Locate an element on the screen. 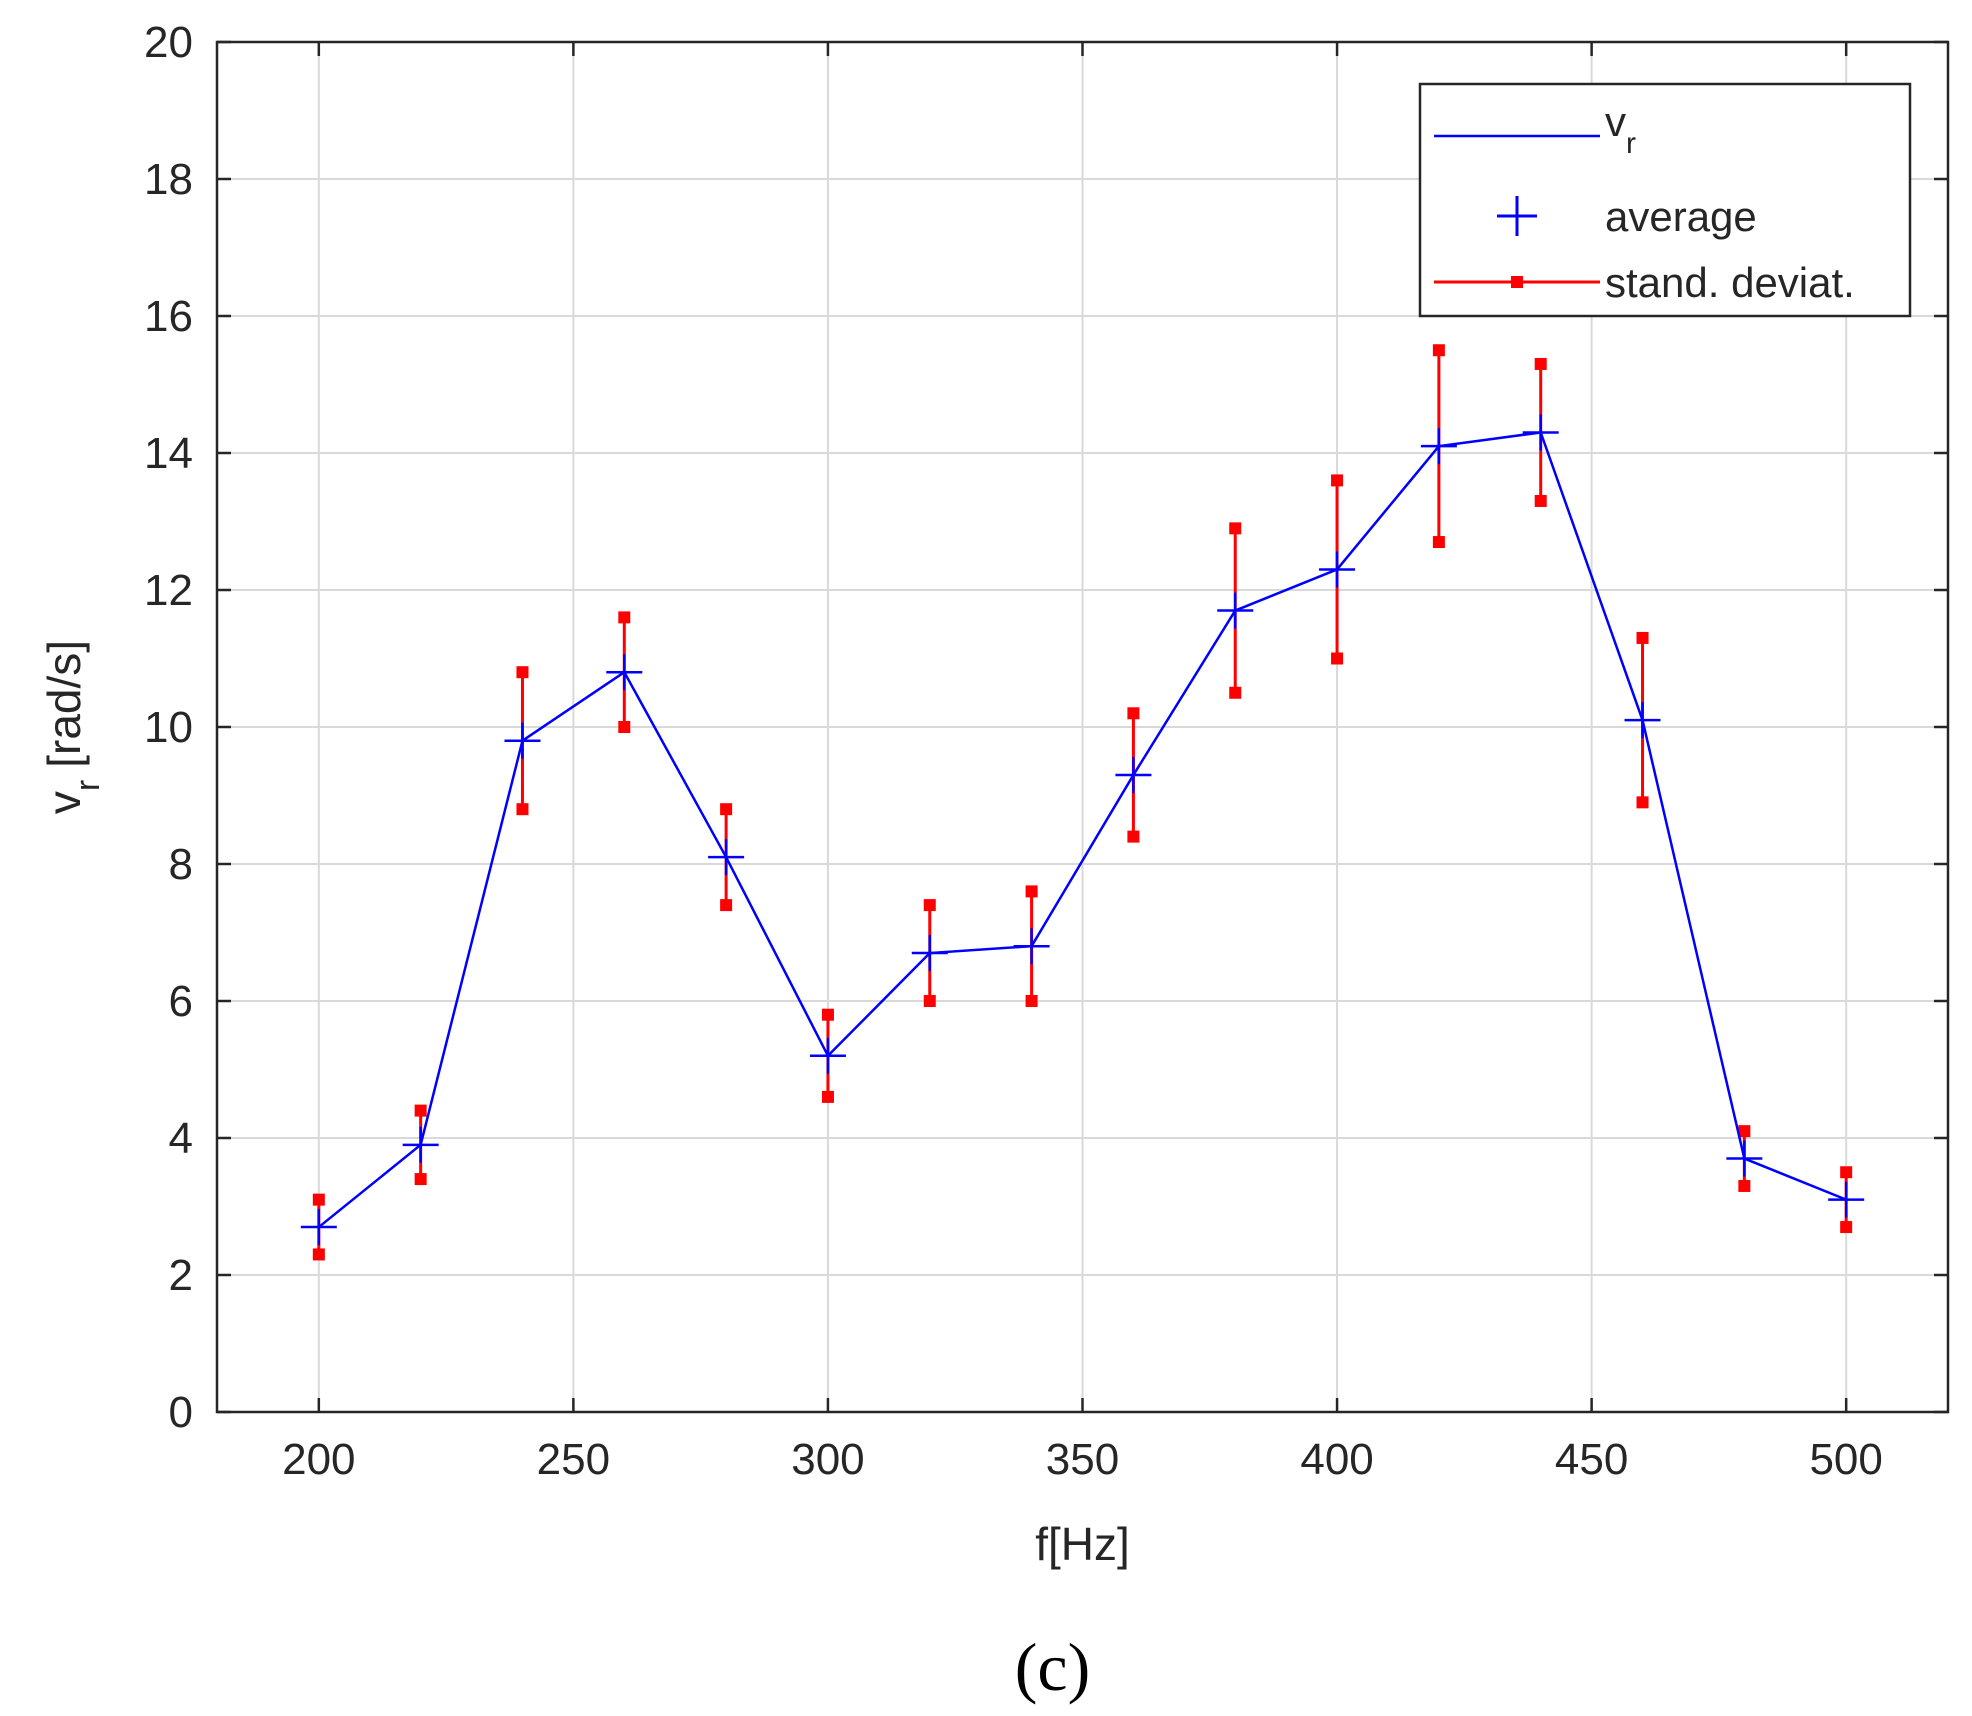 This screenshot has width=1972, height=1716. legend-label-vr-symbol: v is located at coordinates (1615, 121).